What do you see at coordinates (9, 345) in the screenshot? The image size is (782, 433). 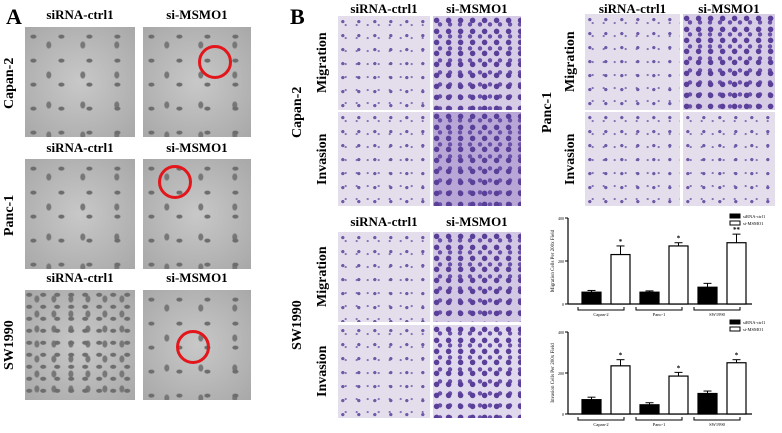 I see `row-label: SW1990` at bounding box center [9, 345].